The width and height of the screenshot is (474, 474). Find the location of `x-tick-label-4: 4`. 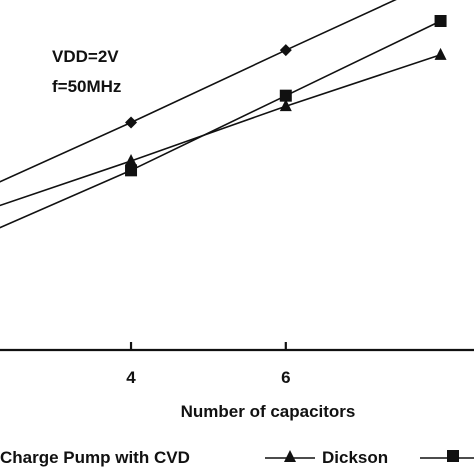

x-tick-label-4: 4 is located at coordinates (131, 377).